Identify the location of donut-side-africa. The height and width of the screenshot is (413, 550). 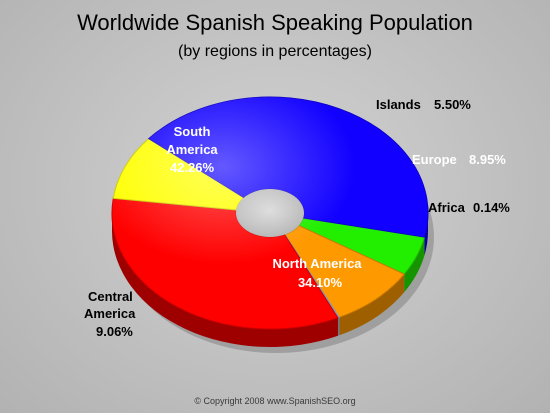
(338, 326).